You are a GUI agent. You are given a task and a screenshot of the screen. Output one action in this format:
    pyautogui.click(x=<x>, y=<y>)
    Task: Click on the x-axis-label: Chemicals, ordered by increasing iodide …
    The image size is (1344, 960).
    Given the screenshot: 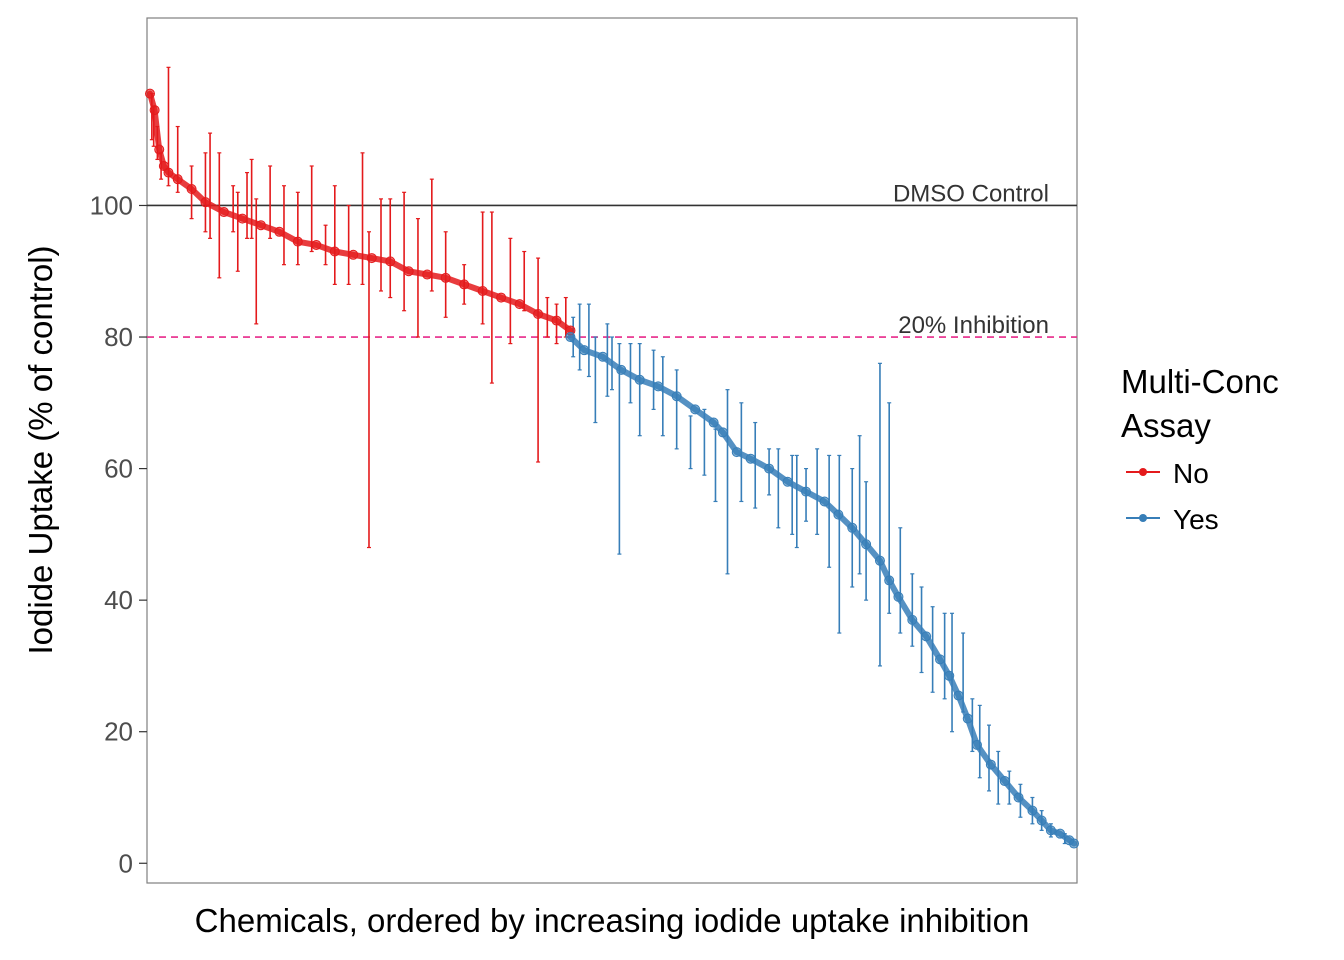 What is the action you would take?
    pyautogui.click(x=612, y=920)
    